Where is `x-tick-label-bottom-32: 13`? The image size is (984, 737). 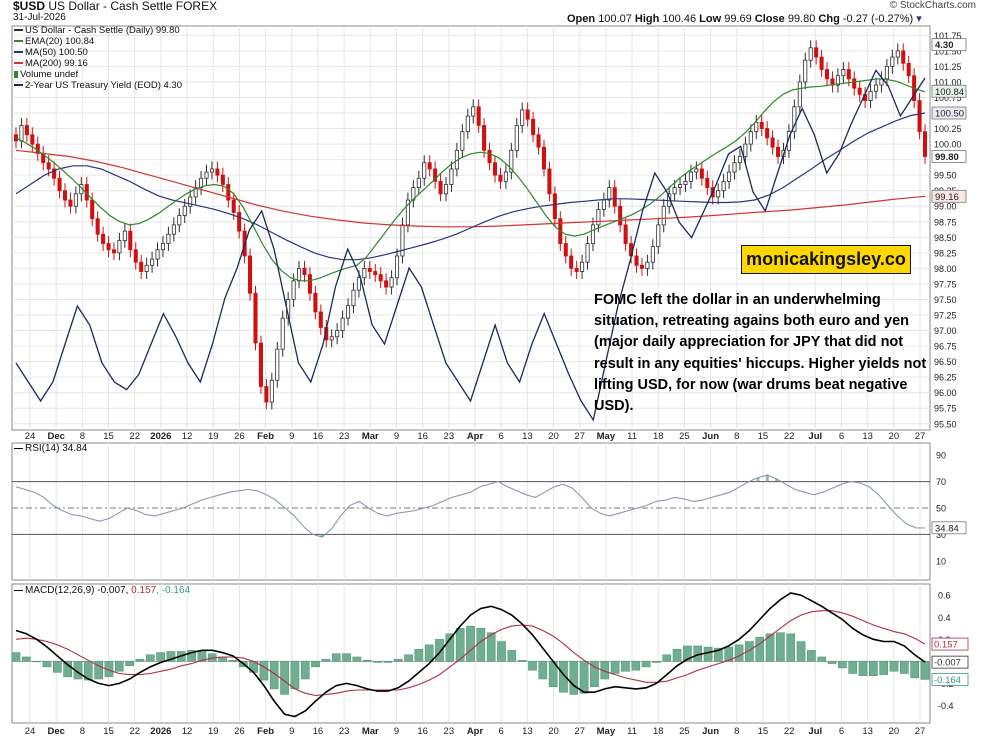
x-tick-label-bottom-32: 13 is located at coordinates (867, 731).